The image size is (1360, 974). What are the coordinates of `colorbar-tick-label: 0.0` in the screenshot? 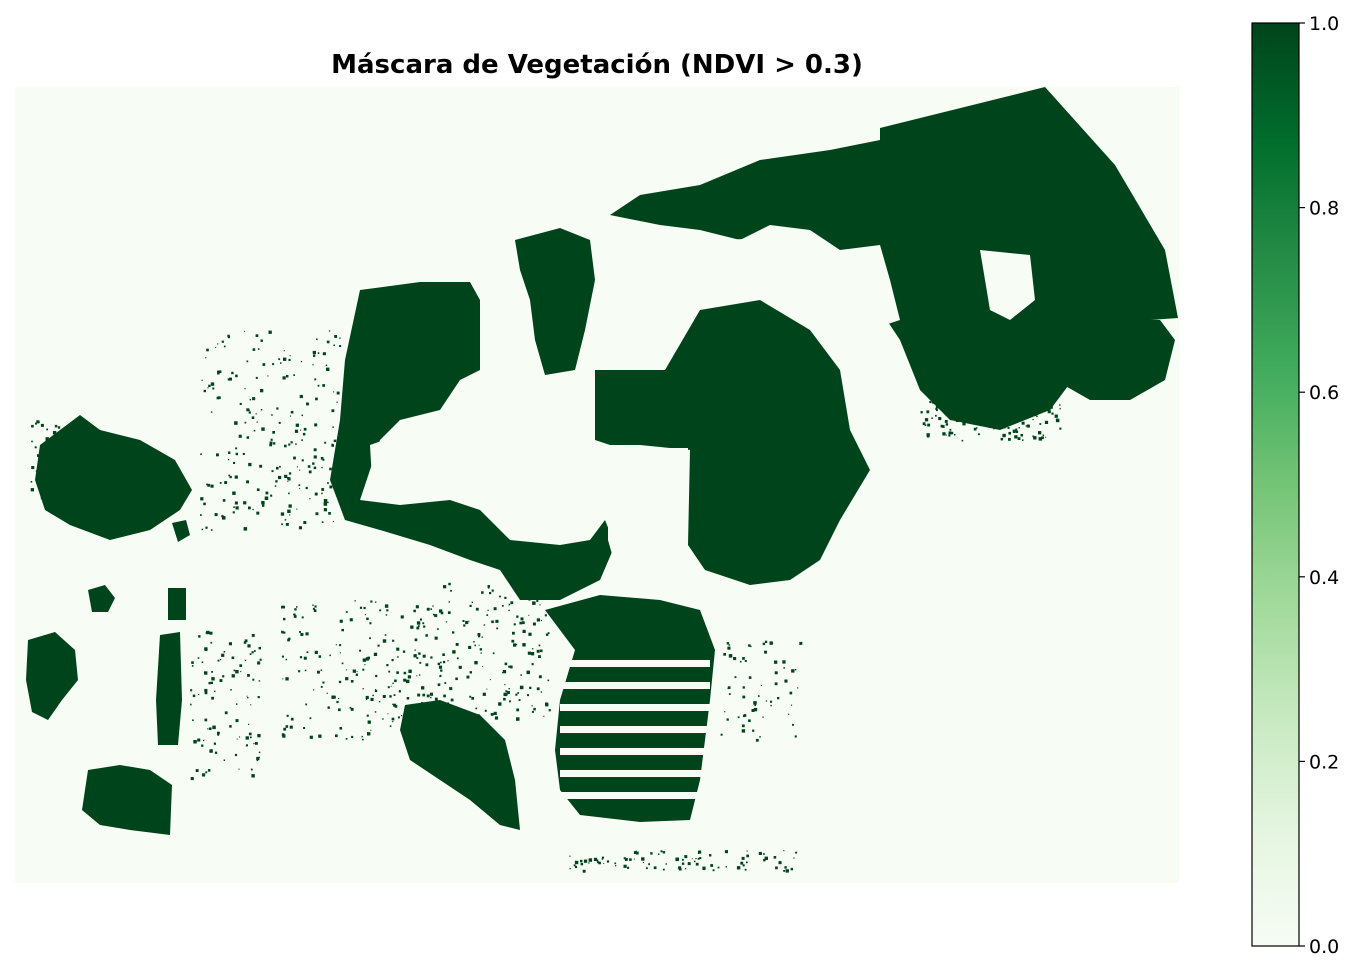 It's located at (1324, 947).